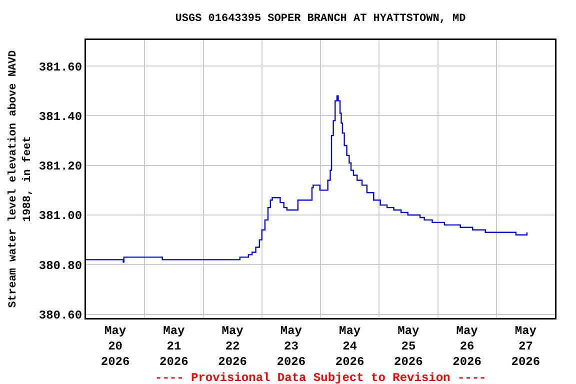 This screenshot has height=384, width=576. Describe the element at coordinates (408, 347) in the screenshot. I see `x-tick-label: May 25 2026` at that location.